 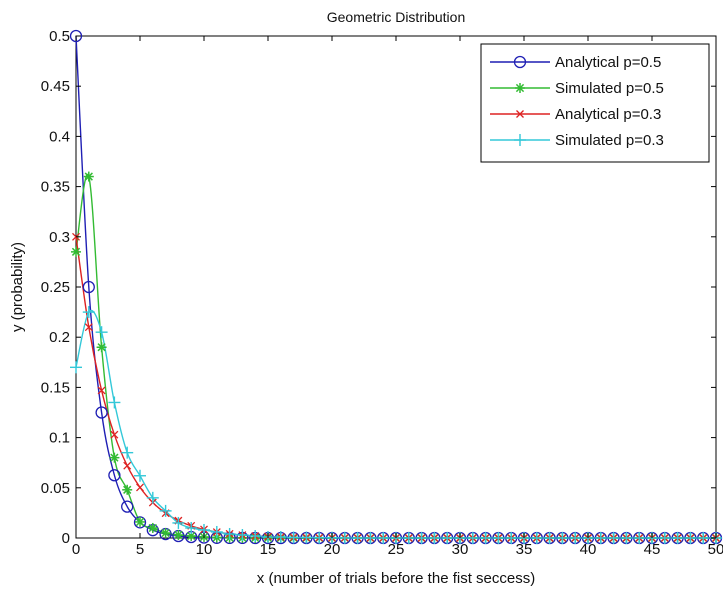 I want to click on y-tick-label: 0.35, so click(x=55, y=187).